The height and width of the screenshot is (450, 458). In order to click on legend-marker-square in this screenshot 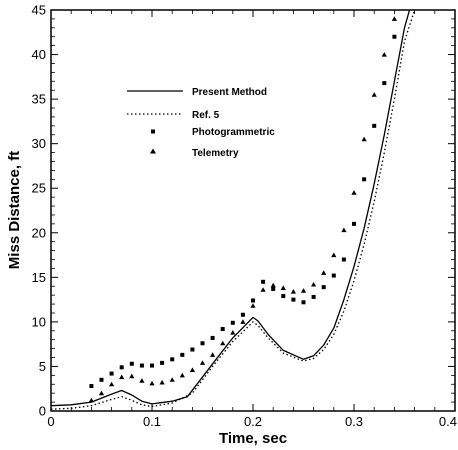, I will do `click(153, 131)`.